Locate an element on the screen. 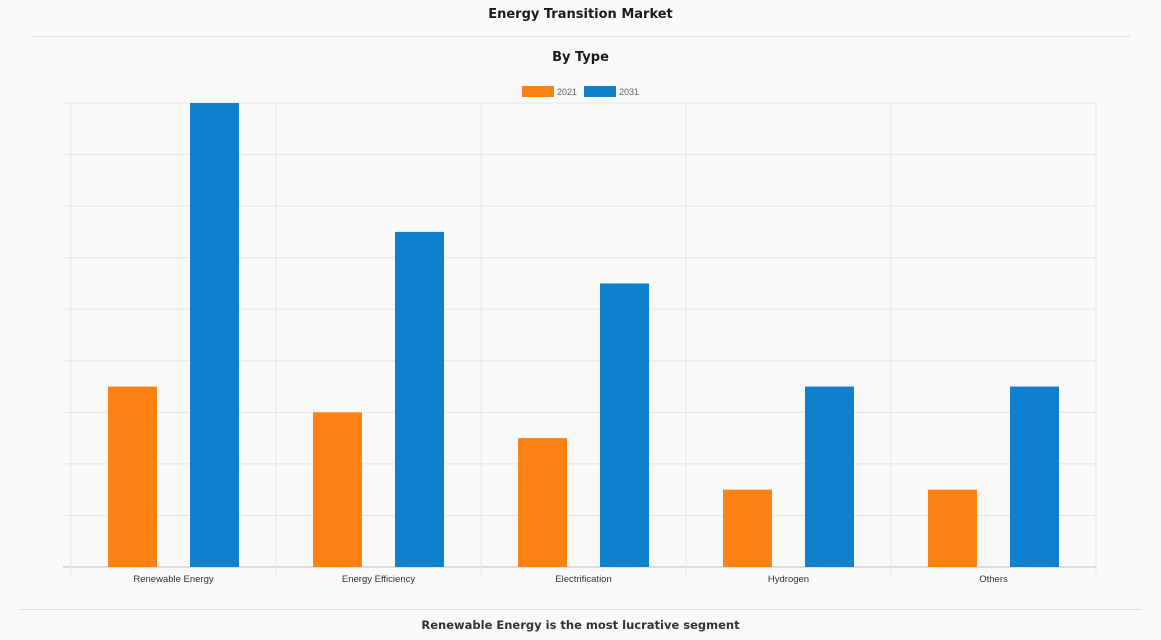 This screenshot has height=640, width=1161. x-tick-label: Hydrogen is located at coordinates (788, 579).